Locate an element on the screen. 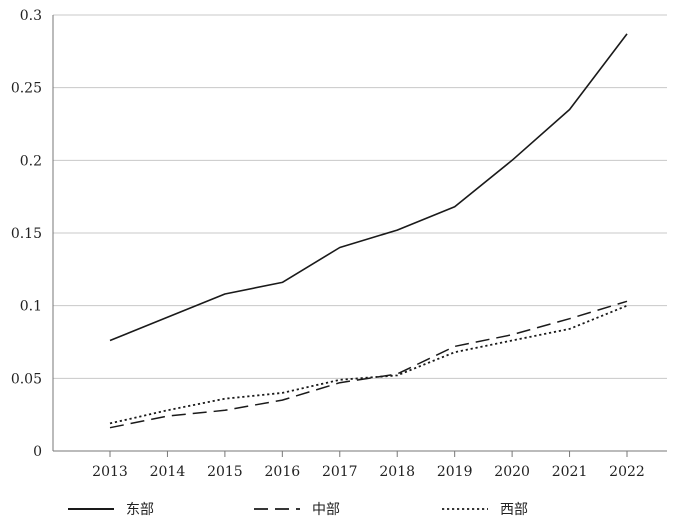 This screenshot has width=684, height=520. x-tick-label: 2022 is located at coordinates (627, 472).